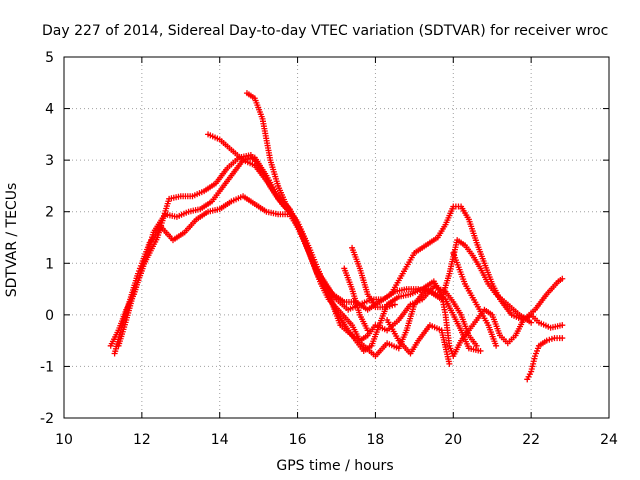  Describe the element at coordinates (49, 161) in the screenshot. I see `y-tick-label: 3` at that location.